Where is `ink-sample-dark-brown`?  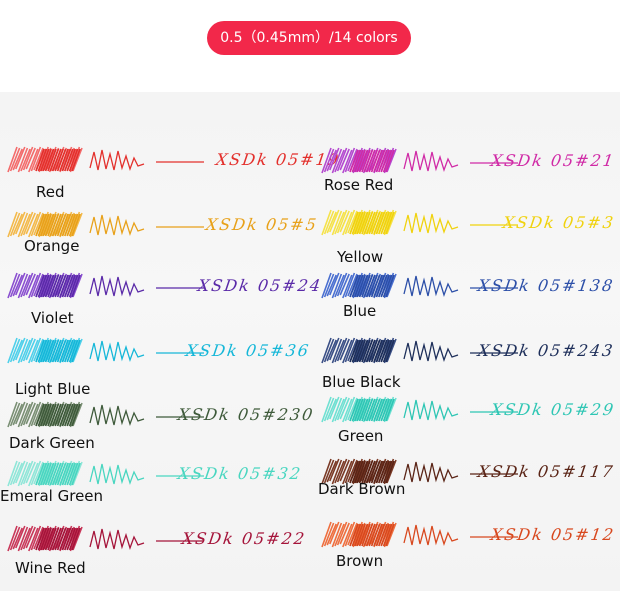
ink-sample-dark-brown is located at coordinates (419, 471).